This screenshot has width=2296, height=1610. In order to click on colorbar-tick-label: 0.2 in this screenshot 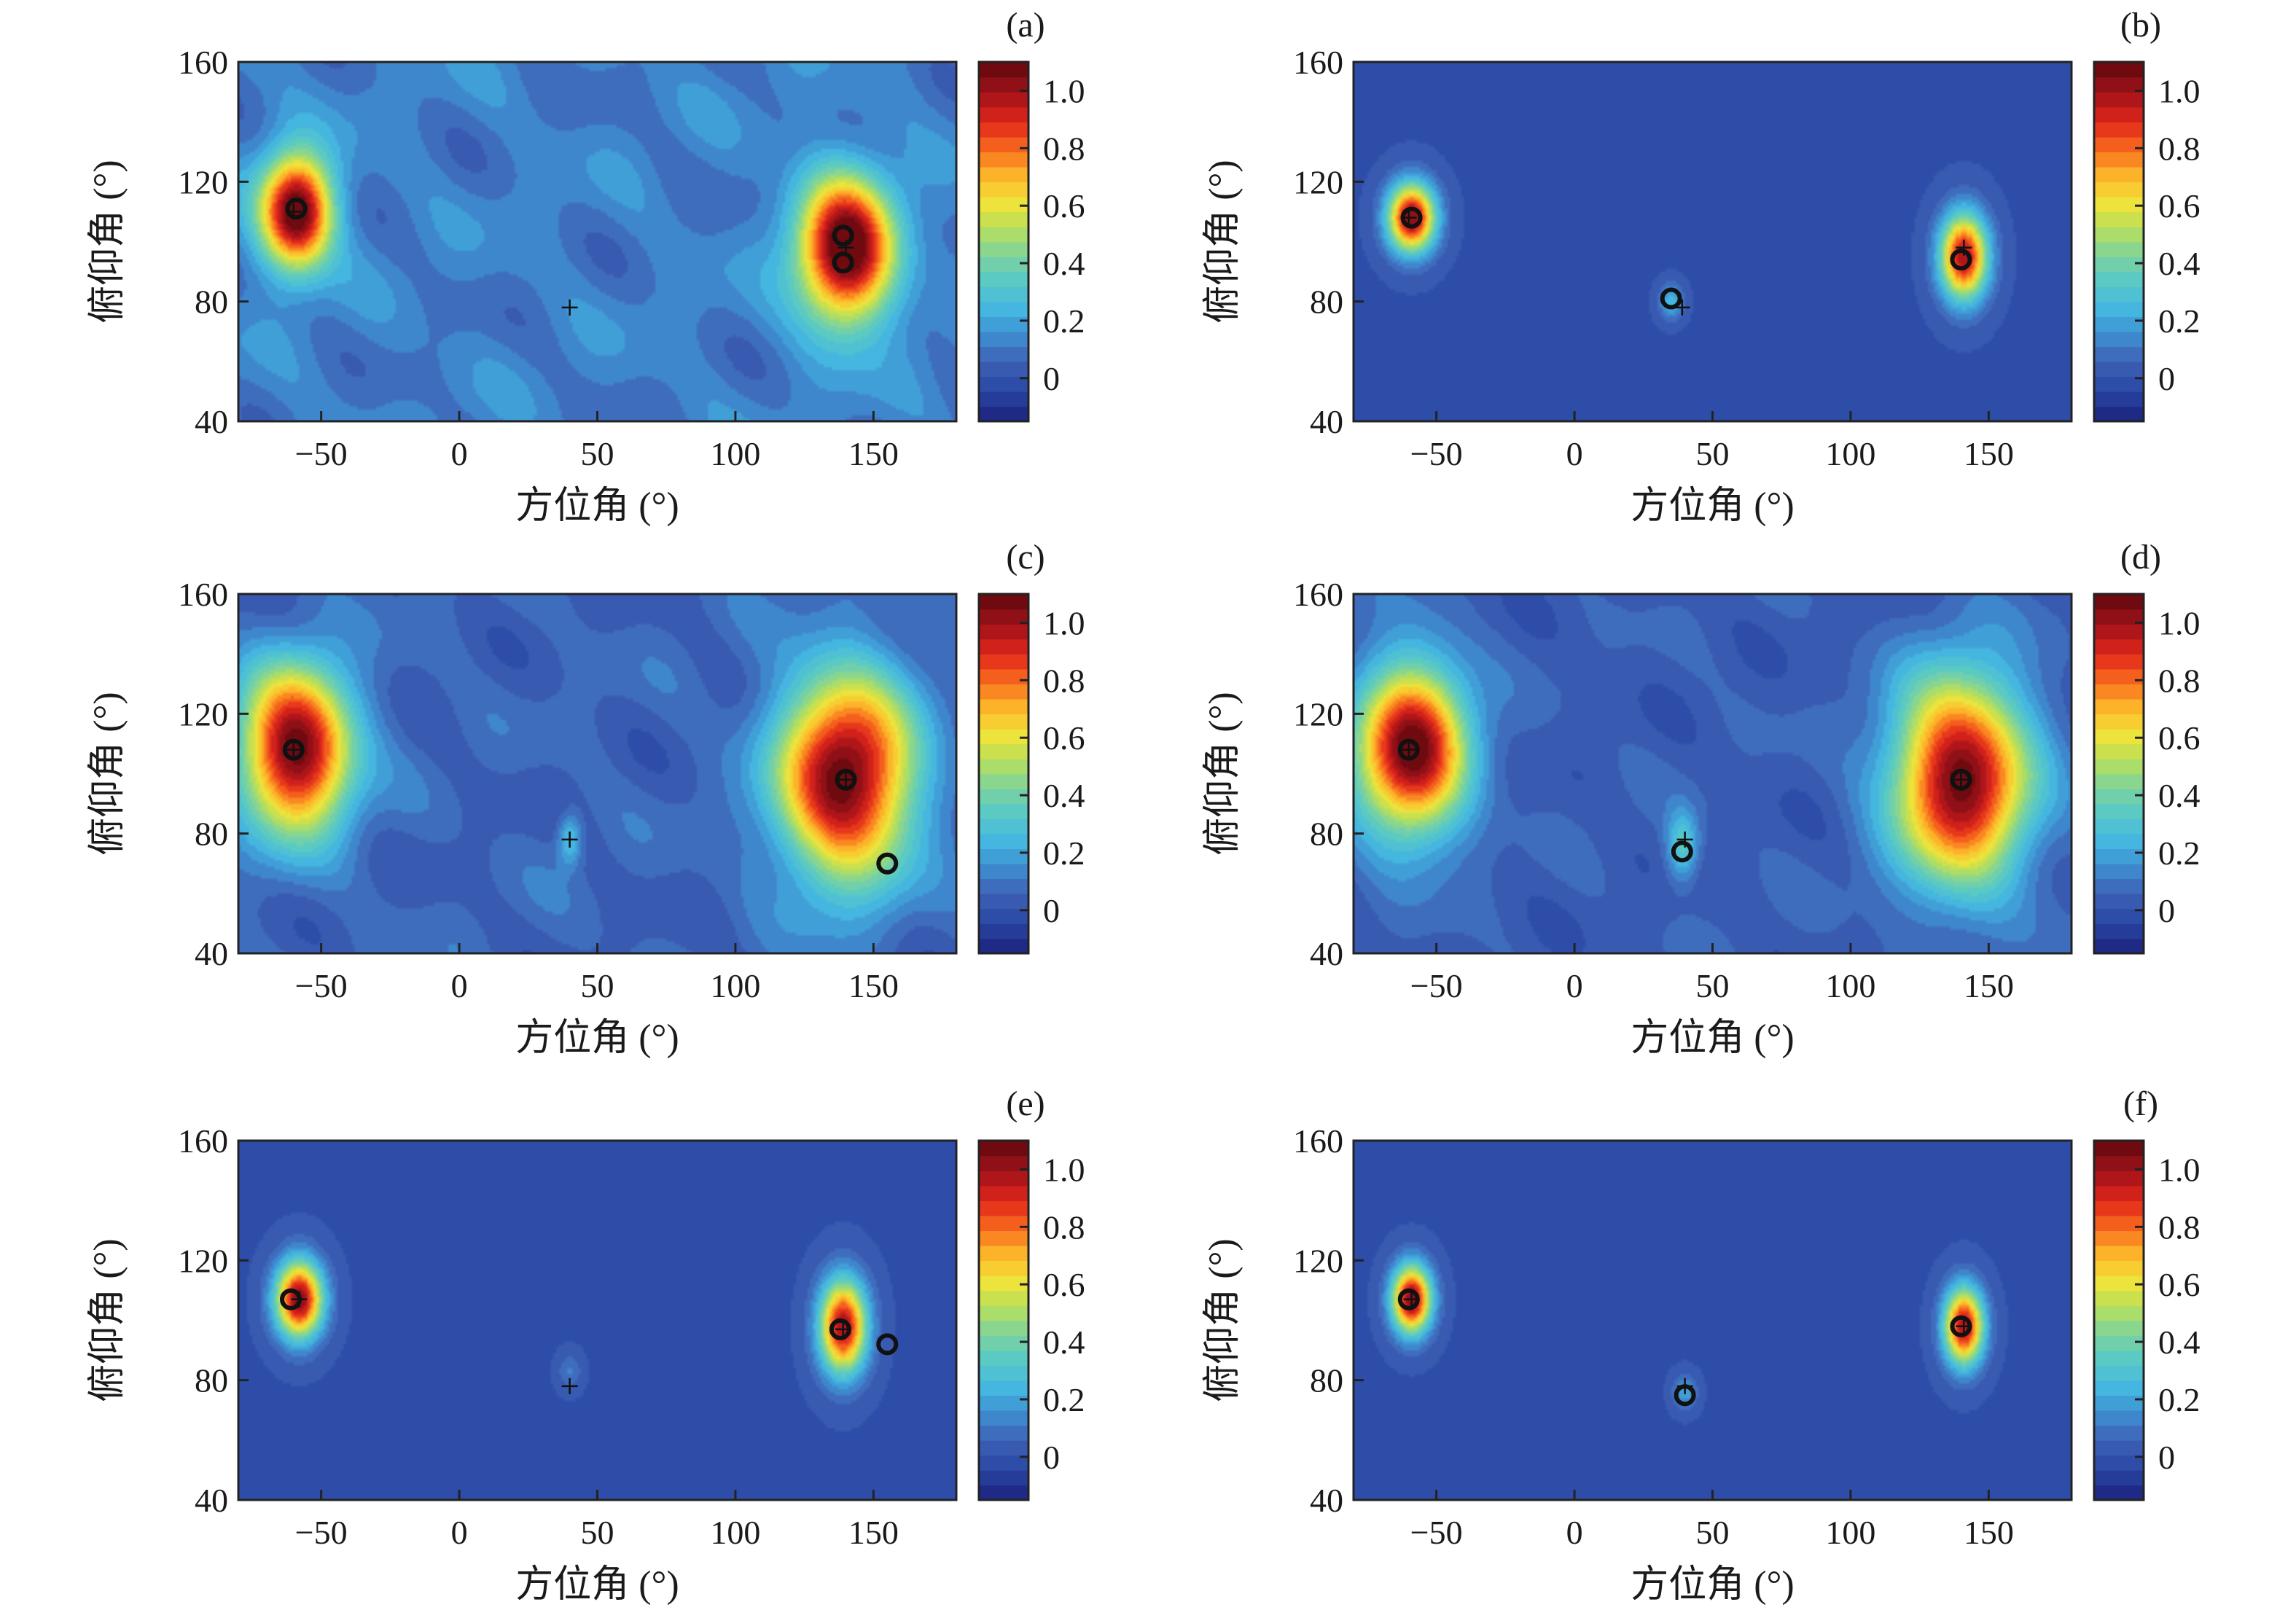, I will do `click(1064, 321)`.